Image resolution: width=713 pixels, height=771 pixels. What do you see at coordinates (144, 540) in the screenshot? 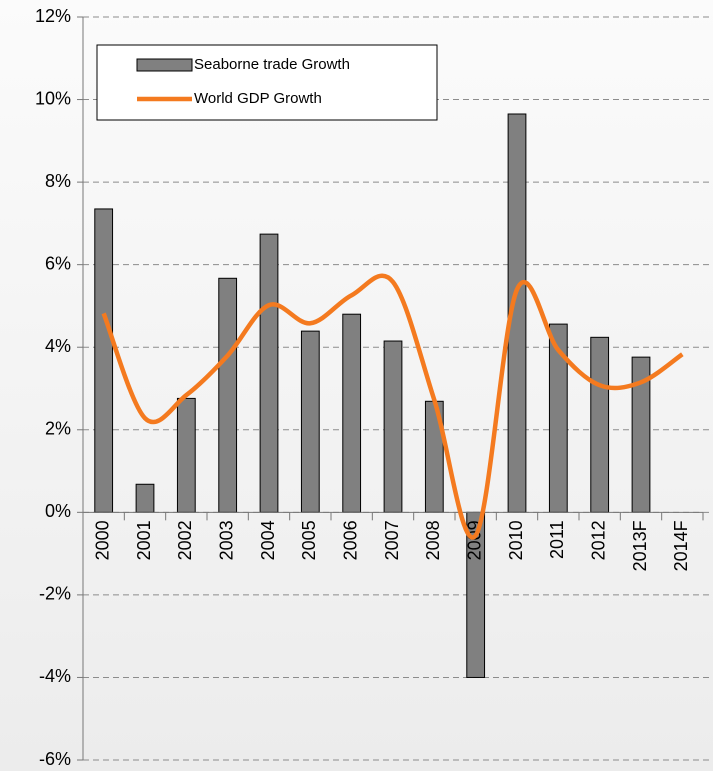
I see `x-tick-label: 2001` at bounding box center [144, 540].